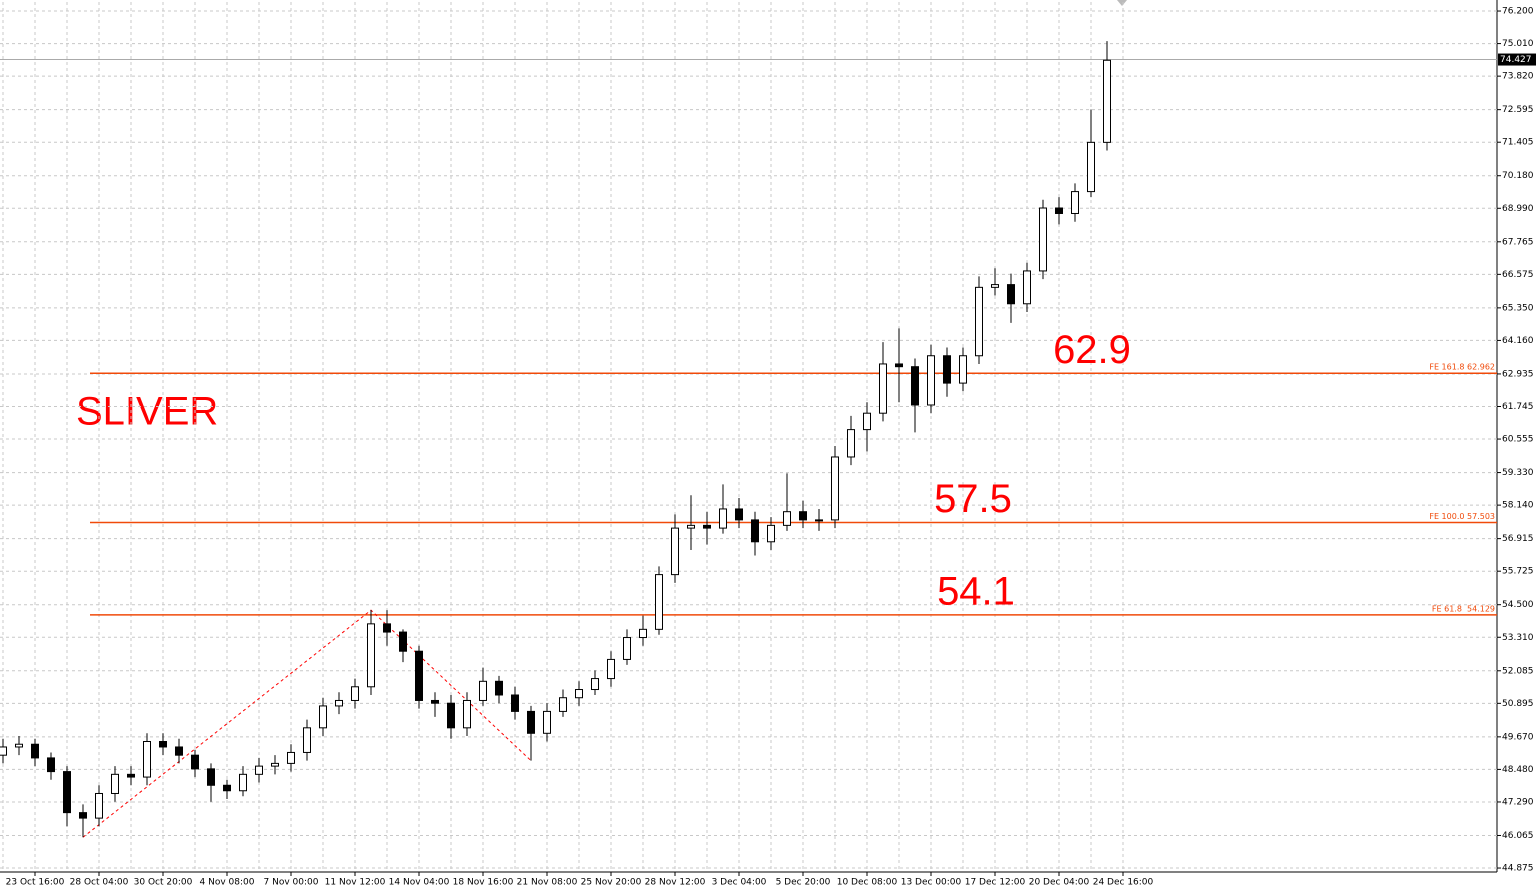 Image resolution: width=1540 pixels, height=896 pixels. What do you see at coordinates (1518, 802) in the screenshot?
I see `y-tick-label: 47.290` at bounding box center [1518, 802].